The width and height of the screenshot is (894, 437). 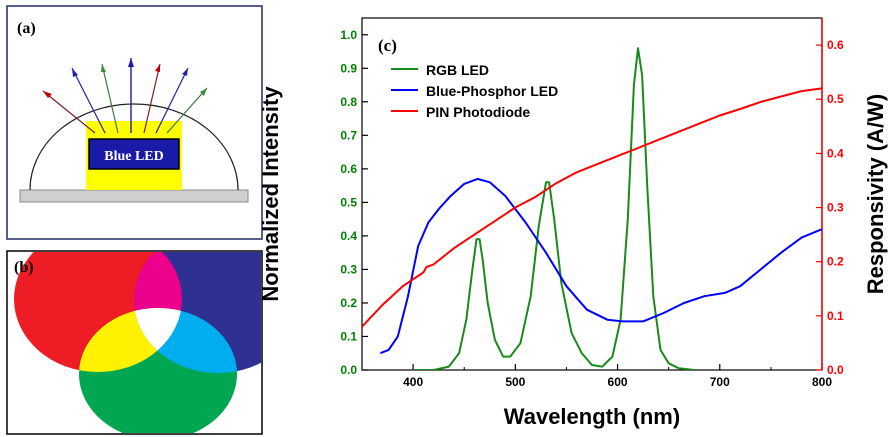 I want to click on panel-b-label: (b), so click(x=24, y=267).